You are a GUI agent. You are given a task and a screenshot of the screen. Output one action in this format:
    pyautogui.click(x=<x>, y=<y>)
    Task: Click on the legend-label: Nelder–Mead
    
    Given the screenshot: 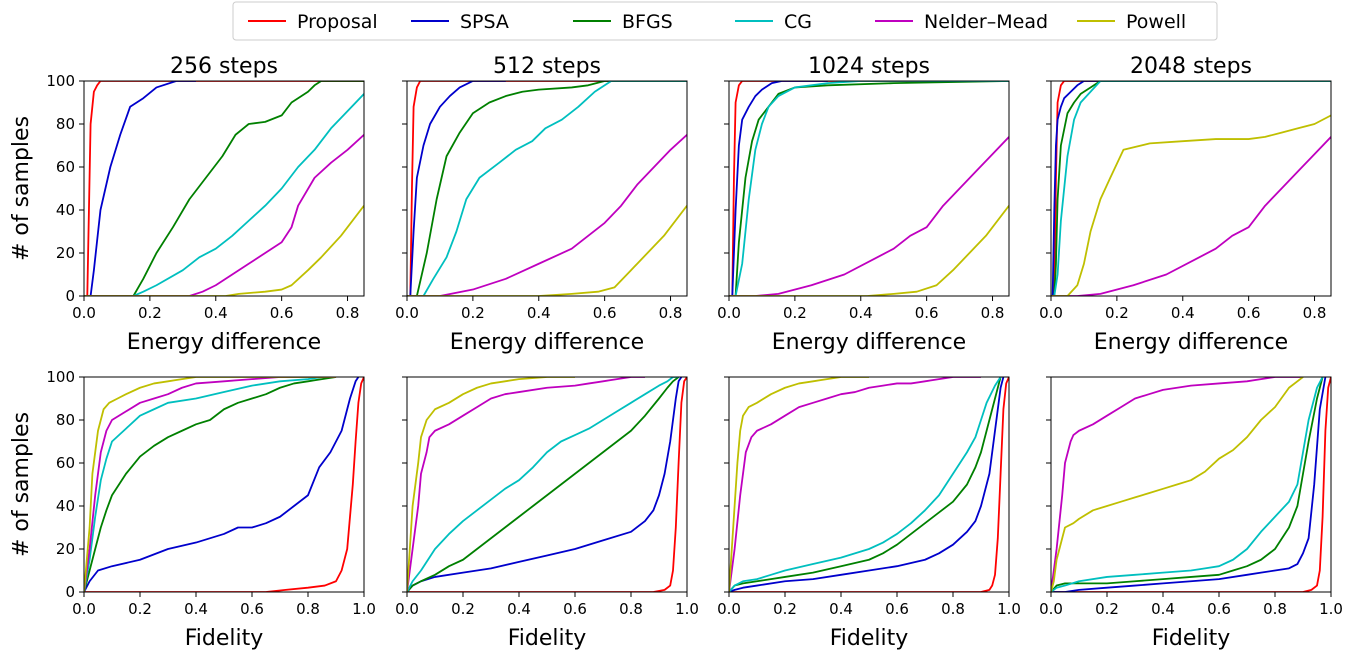 What is the action you would take?
    pyautogui.click(x=986, y=22)
    